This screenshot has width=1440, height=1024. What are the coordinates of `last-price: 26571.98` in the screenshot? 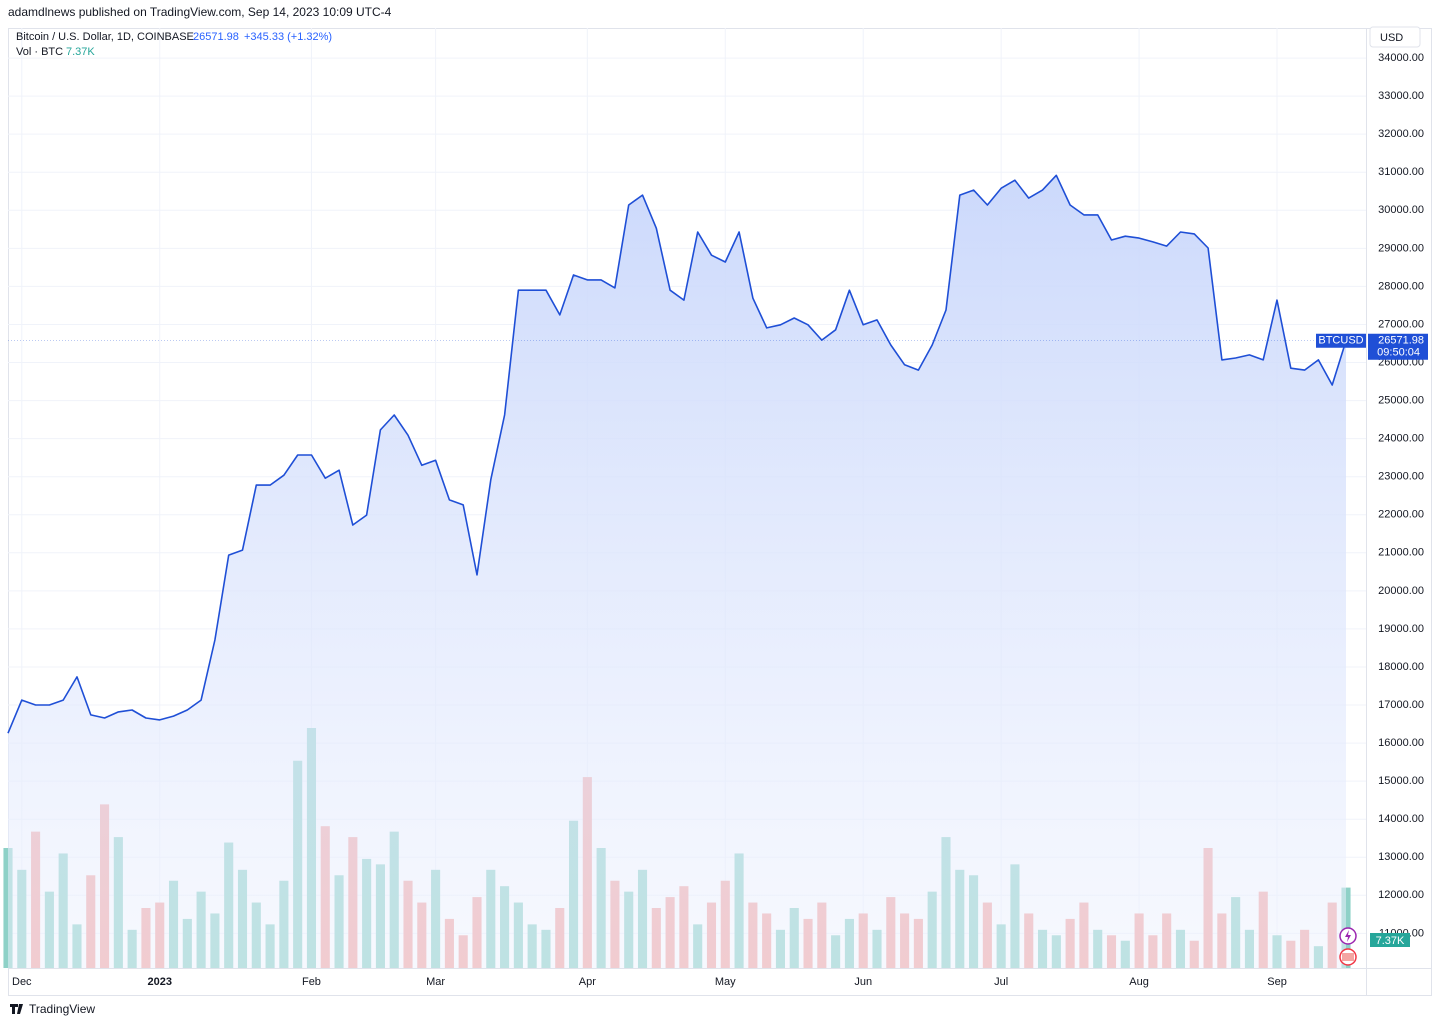 It's located at (216, 37).